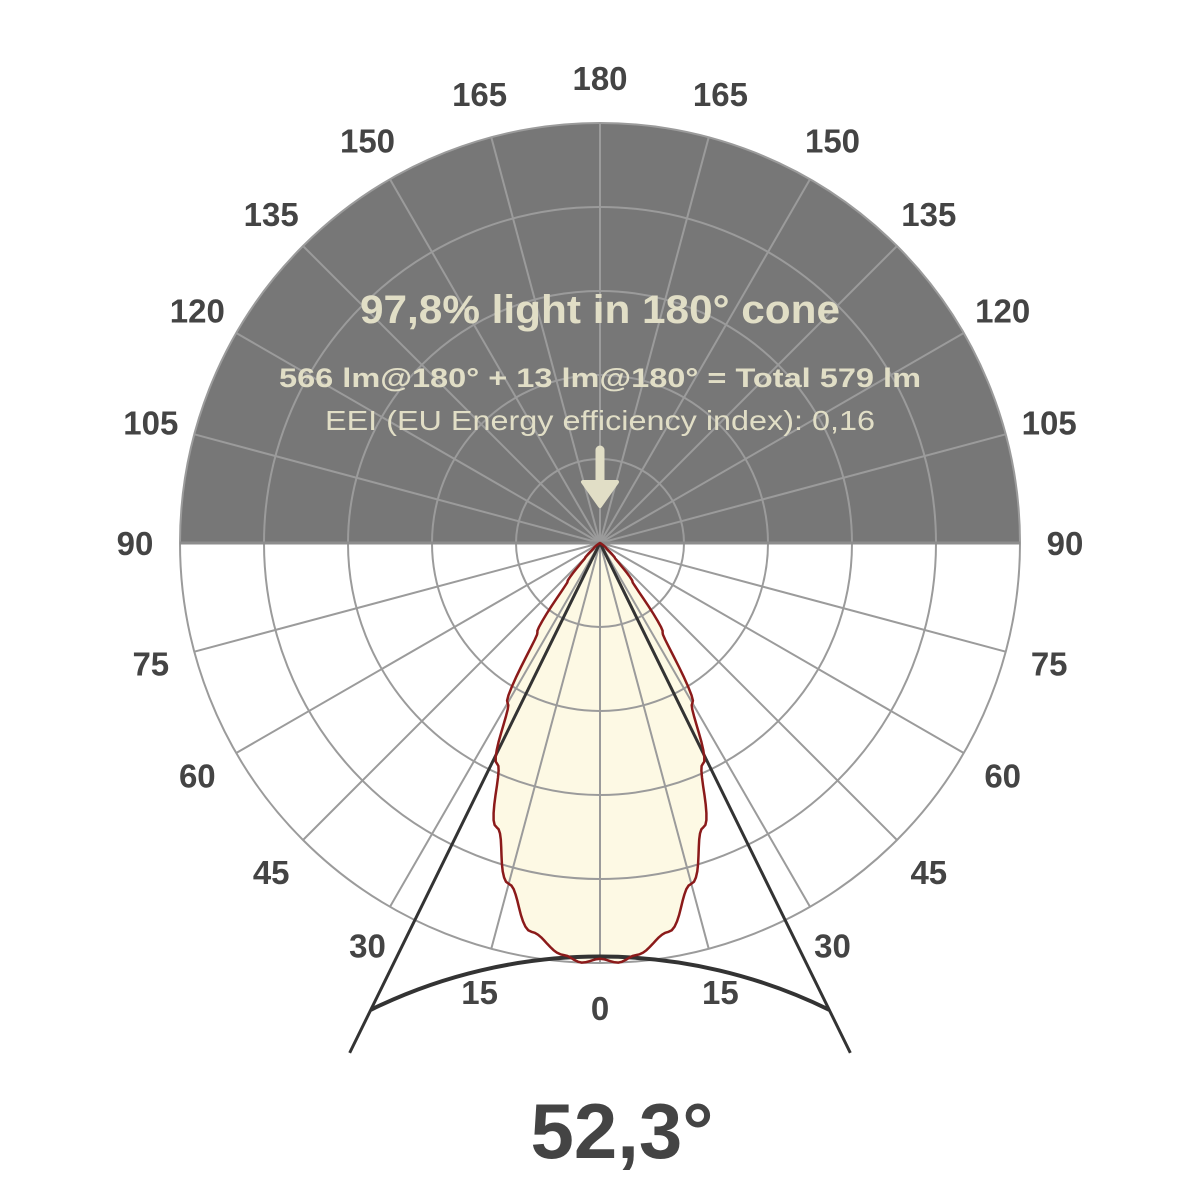  I want to click on angle-label-0: 0, so click(600, 1008).